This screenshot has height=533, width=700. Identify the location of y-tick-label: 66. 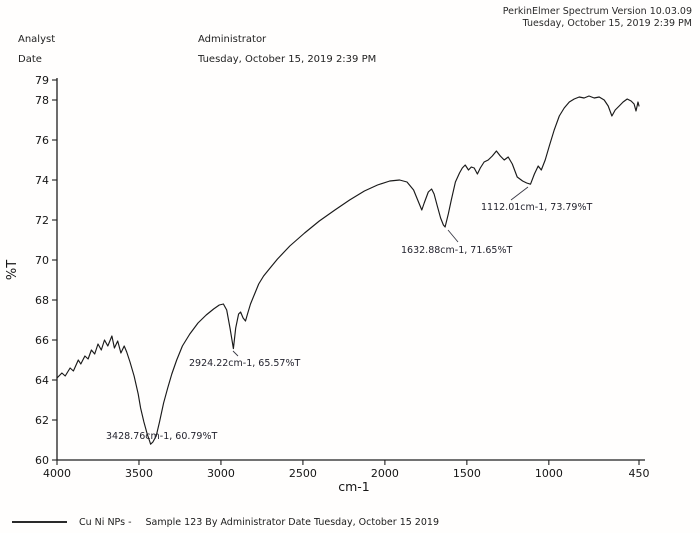
(42, 340).